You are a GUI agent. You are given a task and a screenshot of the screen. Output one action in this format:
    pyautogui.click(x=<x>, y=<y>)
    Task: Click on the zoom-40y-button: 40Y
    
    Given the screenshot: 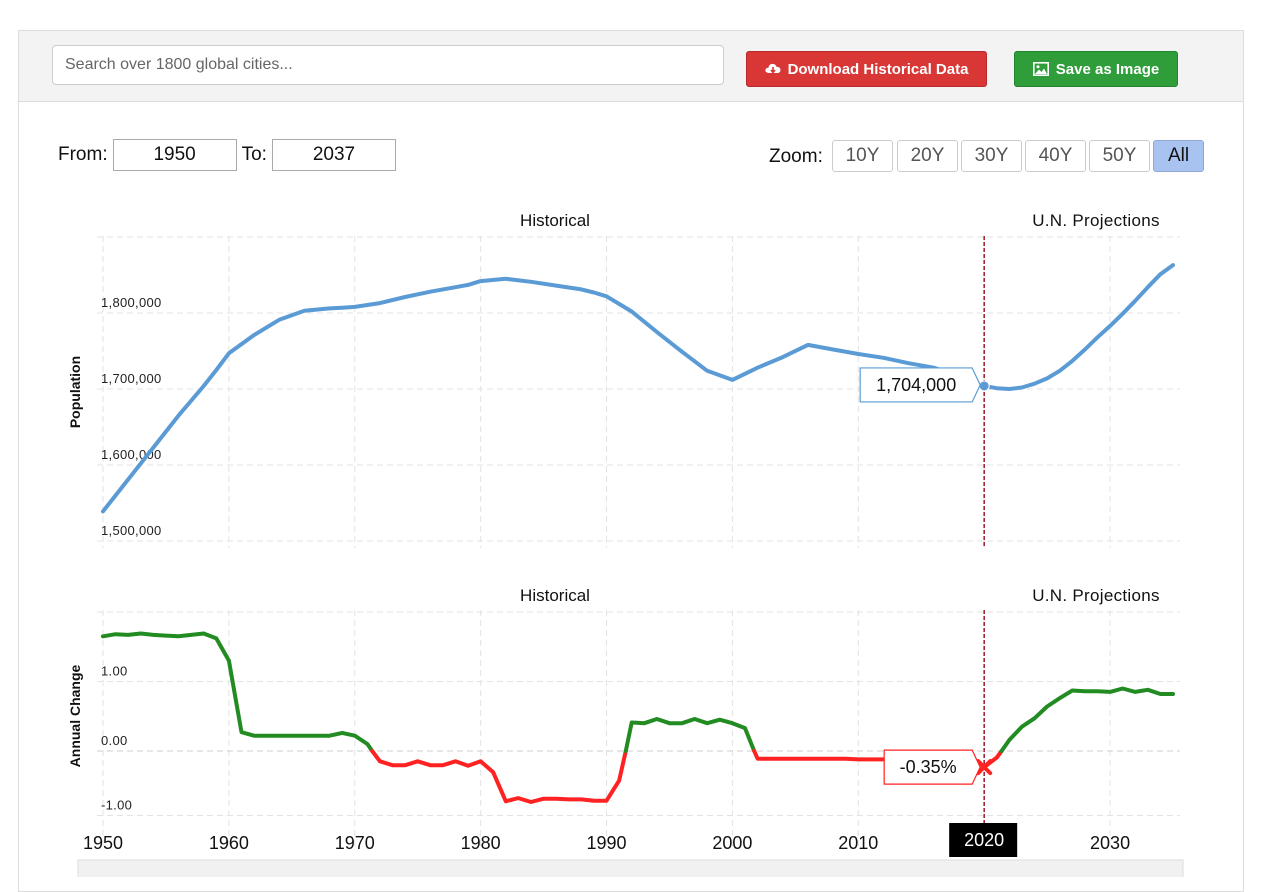 What is the action you would take?
    pyautogui.click(x=1055, y=156)
    